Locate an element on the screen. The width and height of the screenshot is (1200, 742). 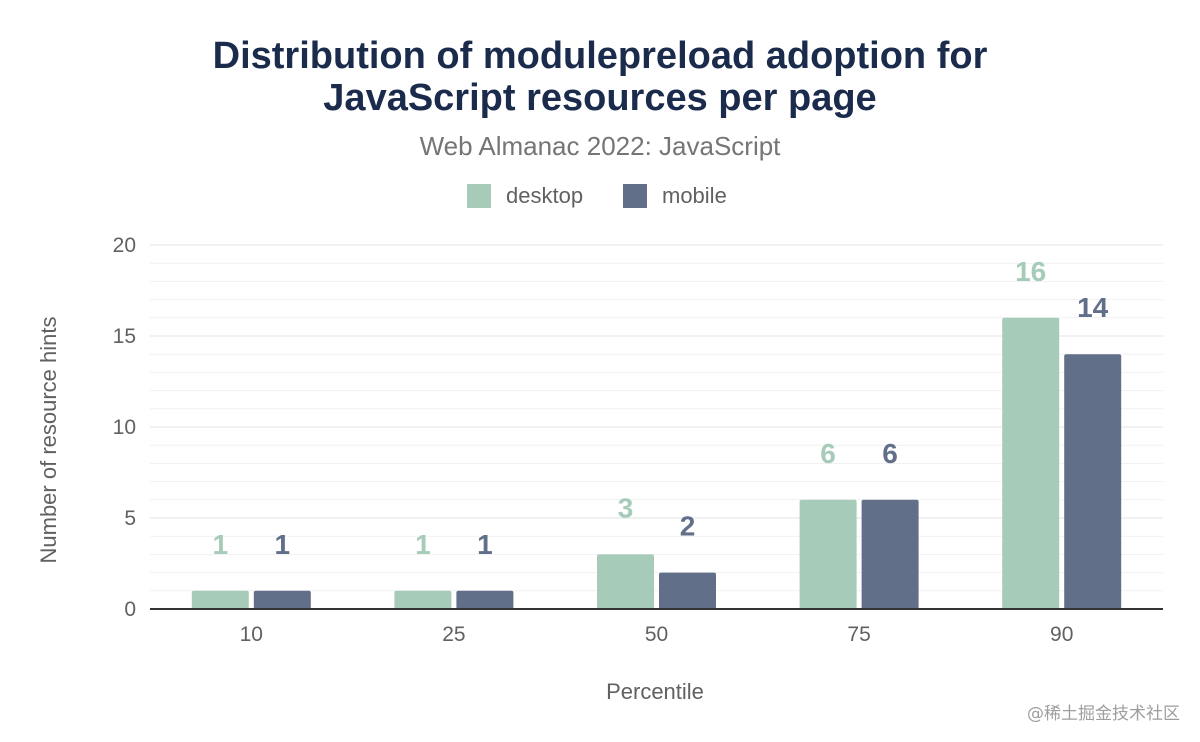
y-tick-label: 5 is located at coordinates (130, 518).